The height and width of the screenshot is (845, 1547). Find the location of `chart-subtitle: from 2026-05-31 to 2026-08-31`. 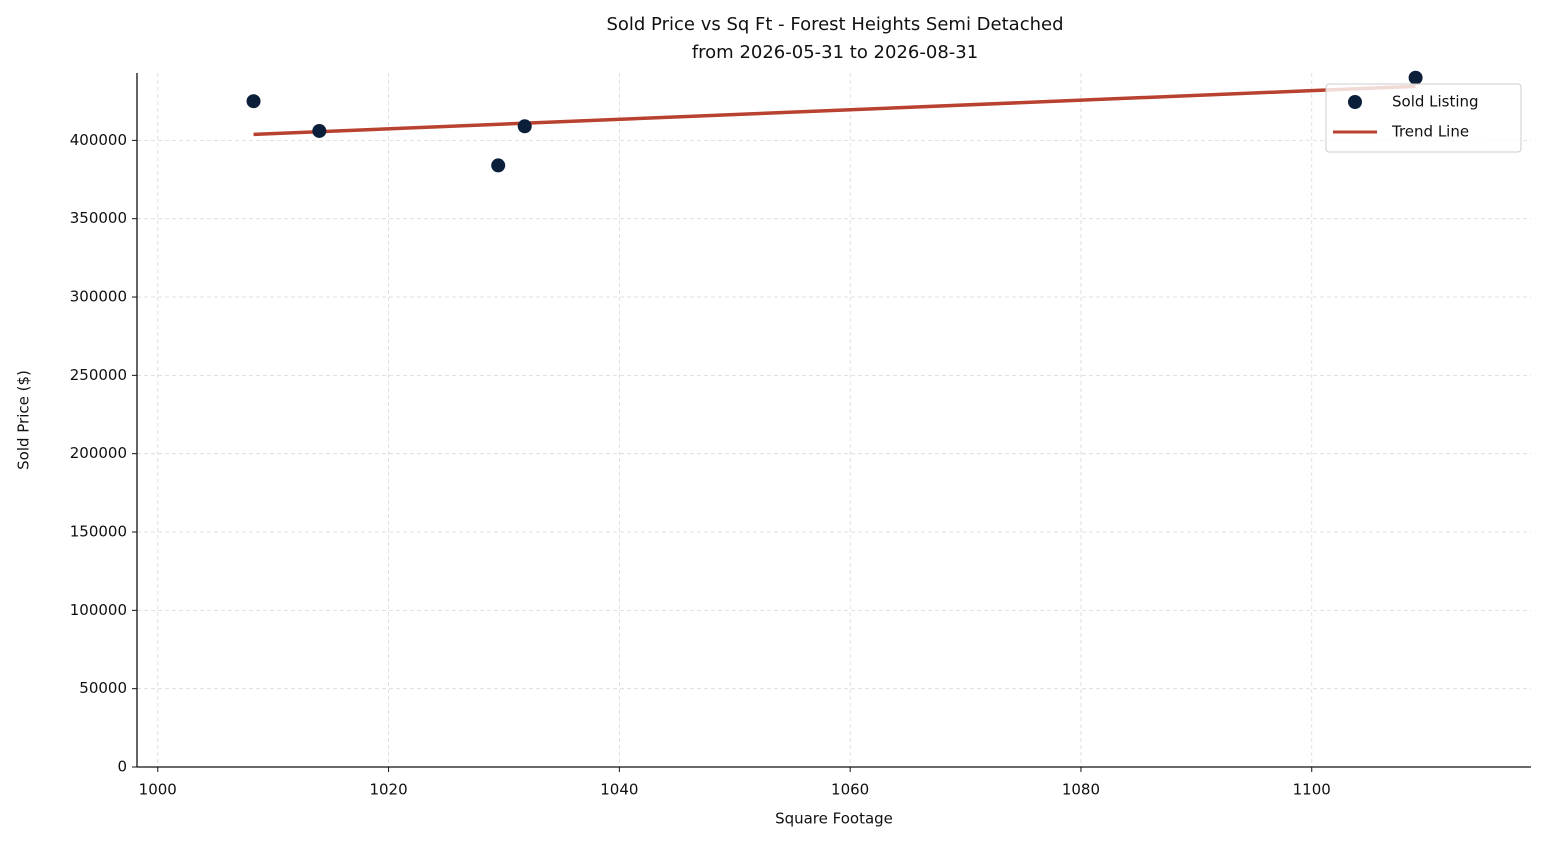

chart-subtitle: from 2026-05-31 to 2026-08-31 is located at coordinates (835, 52).